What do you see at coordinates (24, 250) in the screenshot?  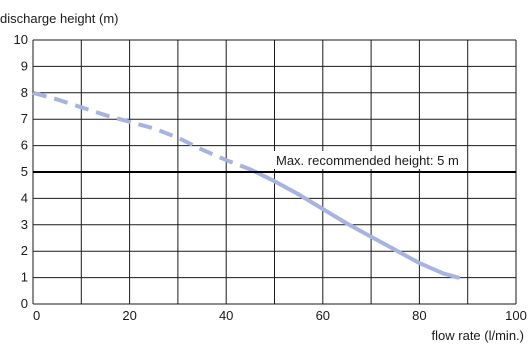 I see `y-tick-label: 2` at bounding box center [24, 250].